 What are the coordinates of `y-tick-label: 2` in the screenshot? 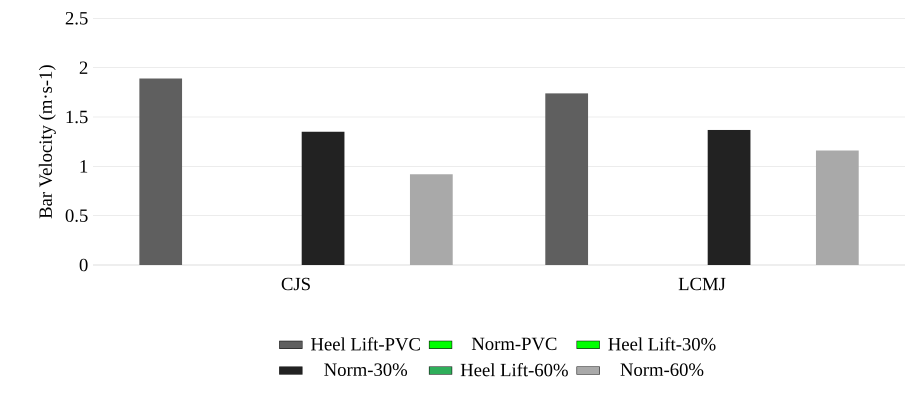 It's located at (84, 67).